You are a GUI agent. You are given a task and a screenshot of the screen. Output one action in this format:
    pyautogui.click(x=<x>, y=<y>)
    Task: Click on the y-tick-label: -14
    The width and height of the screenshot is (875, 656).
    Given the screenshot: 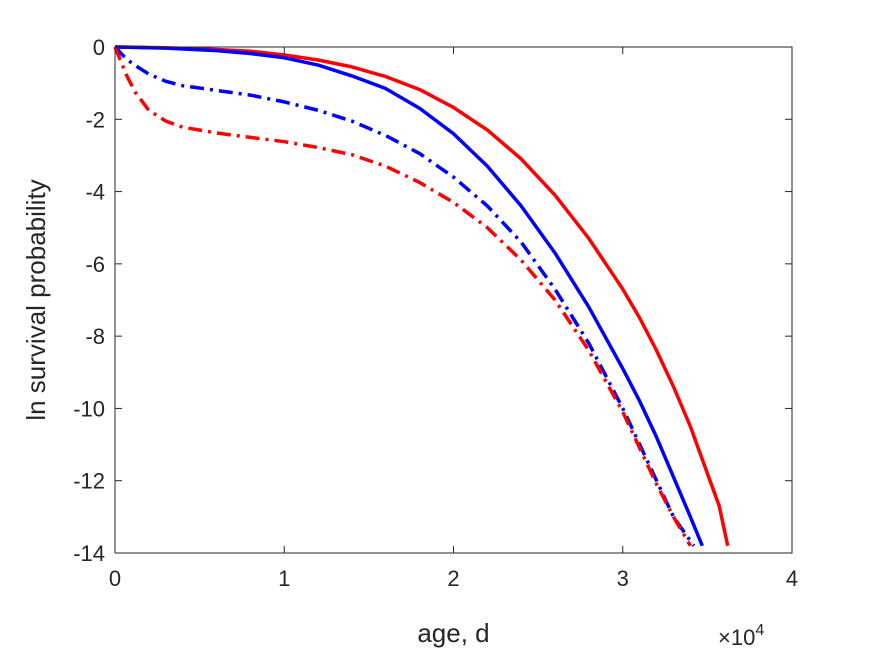 What is the action you would take?
    pyautogui.click(x=89, y=553)
    